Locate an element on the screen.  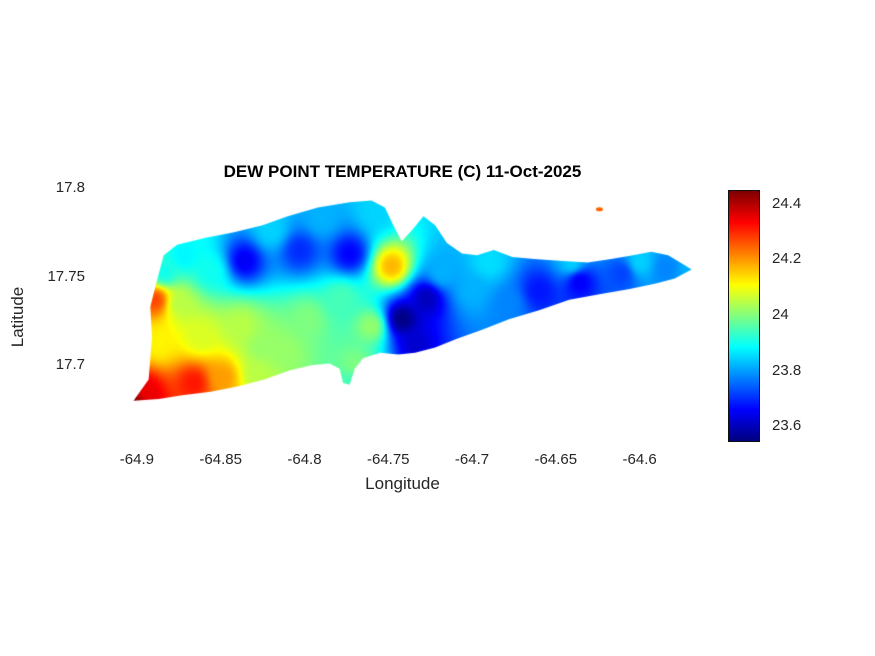
x-tick-label: -64.75 is located at coordinates (388, 459).